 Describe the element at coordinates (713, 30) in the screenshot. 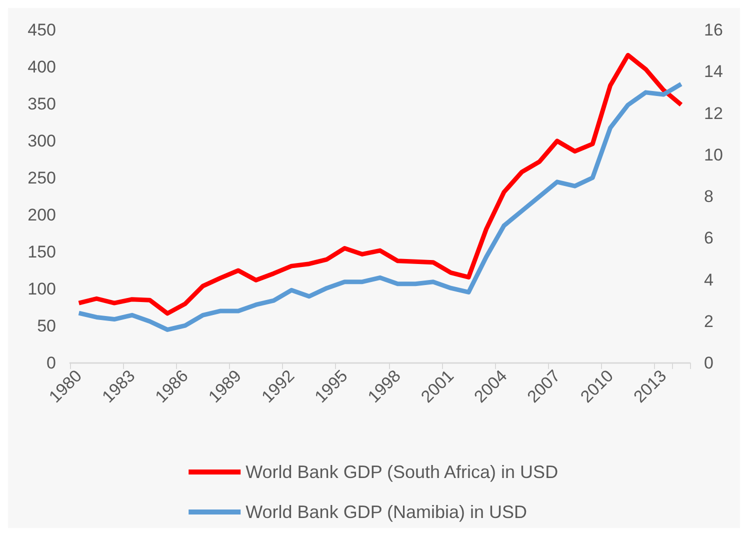

I see `y2-tick-label: 16` at that location.